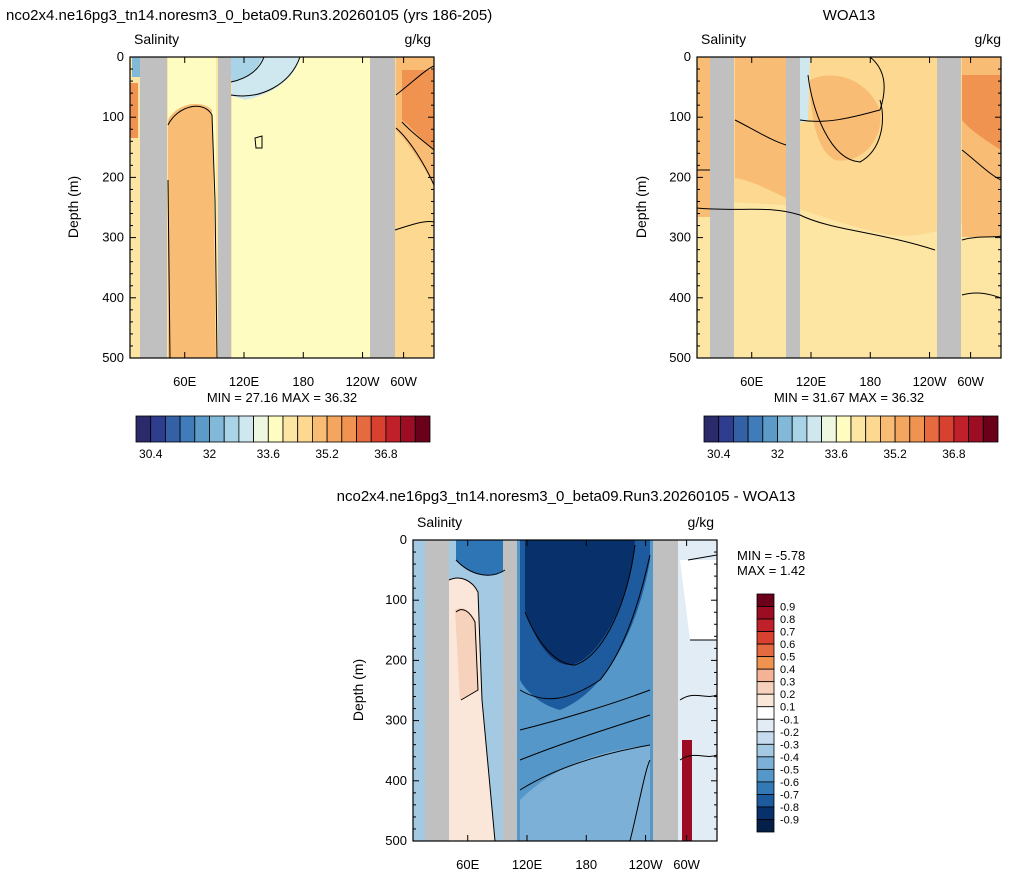 The width and height of the screenshot is (1017, 879). Describe the element at coordinates (787, 683) in the screenshot. I see `colorbar-label: 0.3` at that location.